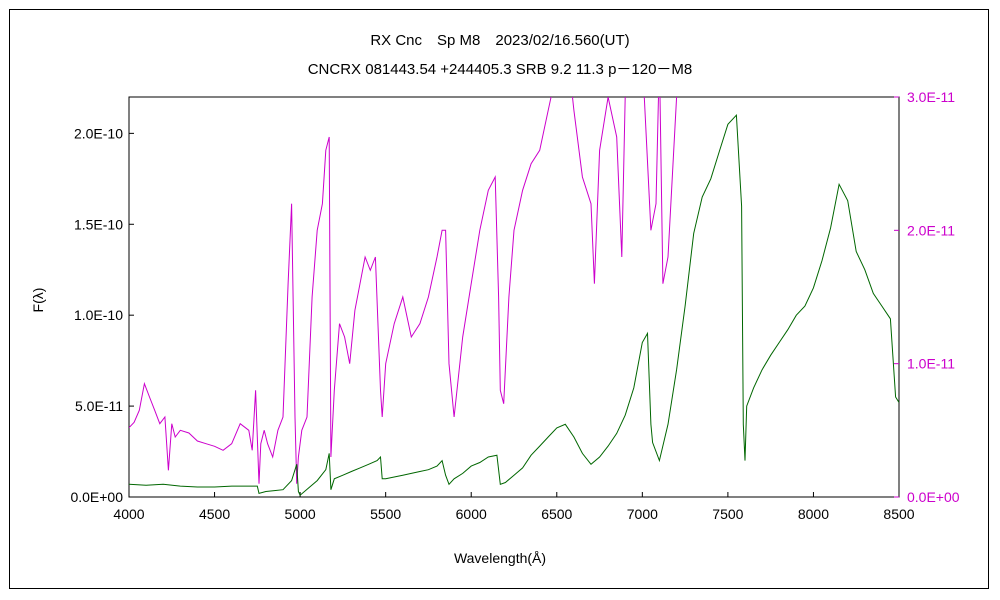 This screenshot has width=1000, height=600. Describe the element at coordinates (514, 507) in the screenshot. I see `x-axis: 4000 4500 5000 5500 6000 6500 7000 7500 8000 8500` at that location.